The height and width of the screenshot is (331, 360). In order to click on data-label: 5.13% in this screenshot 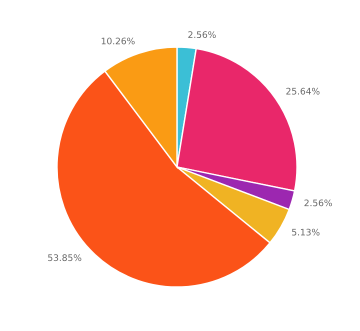, I will do `click(306, 232)`.